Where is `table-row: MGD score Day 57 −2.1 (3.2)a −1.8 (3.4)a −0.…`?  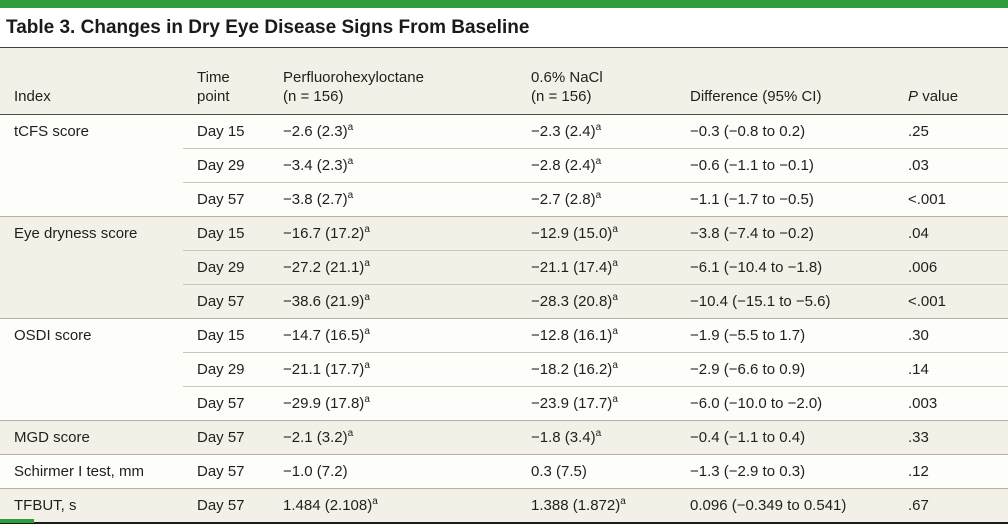 table-row: MGD score Day 57 −2.1 (3.2)a −1.8 (3.4)a −0.… is located at coordinates (504, 437).